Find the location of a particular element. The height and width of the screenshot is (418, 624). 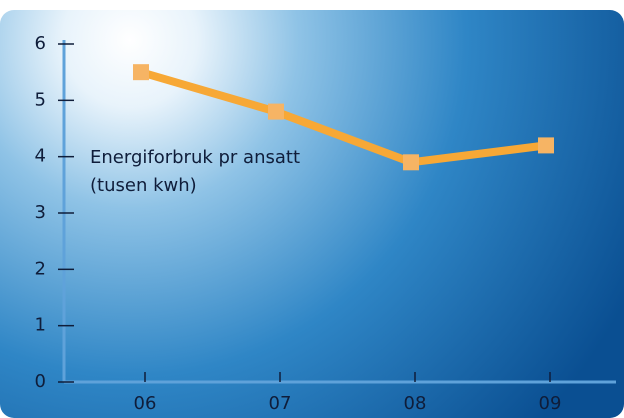

y-tick-label: 0 is located at coordinates (40, 381).